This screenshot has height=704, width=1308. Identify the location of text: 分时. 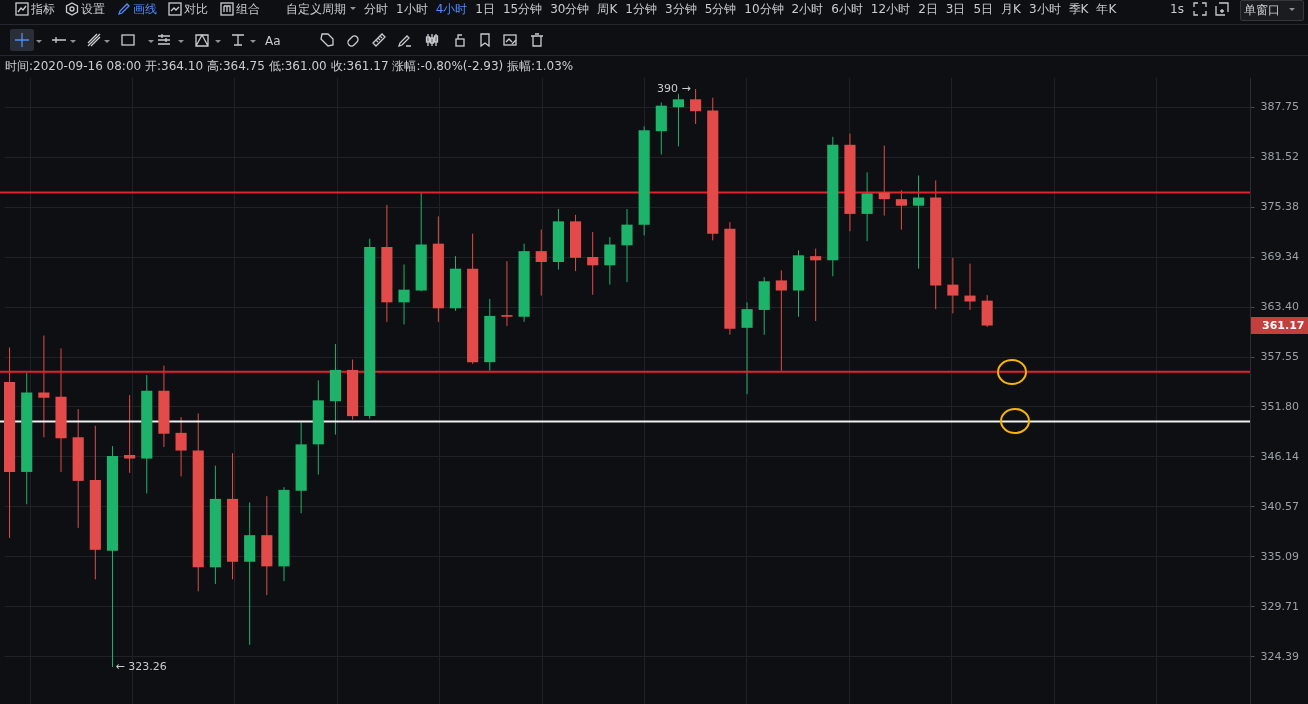
(376, 9).